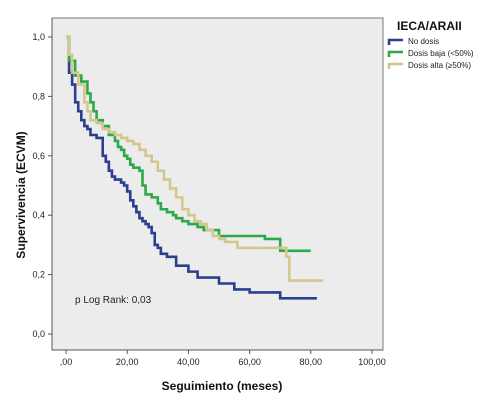 This screenshot has width=493, height=401. What do you see at coordinates (372, 362) in the screenshot?
I see `x-tick-label: 100,00` at bounding box center [372, 362].